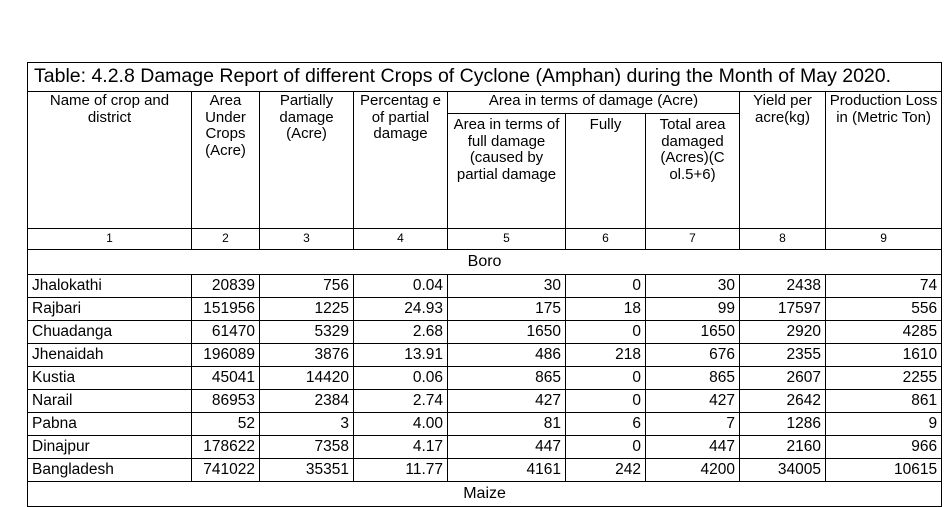 The image size is (952, 507). What do you see at coordinates (225, 286) in the screenshot?
I see `cell-area: 20839` at bounding box center [225, 286].